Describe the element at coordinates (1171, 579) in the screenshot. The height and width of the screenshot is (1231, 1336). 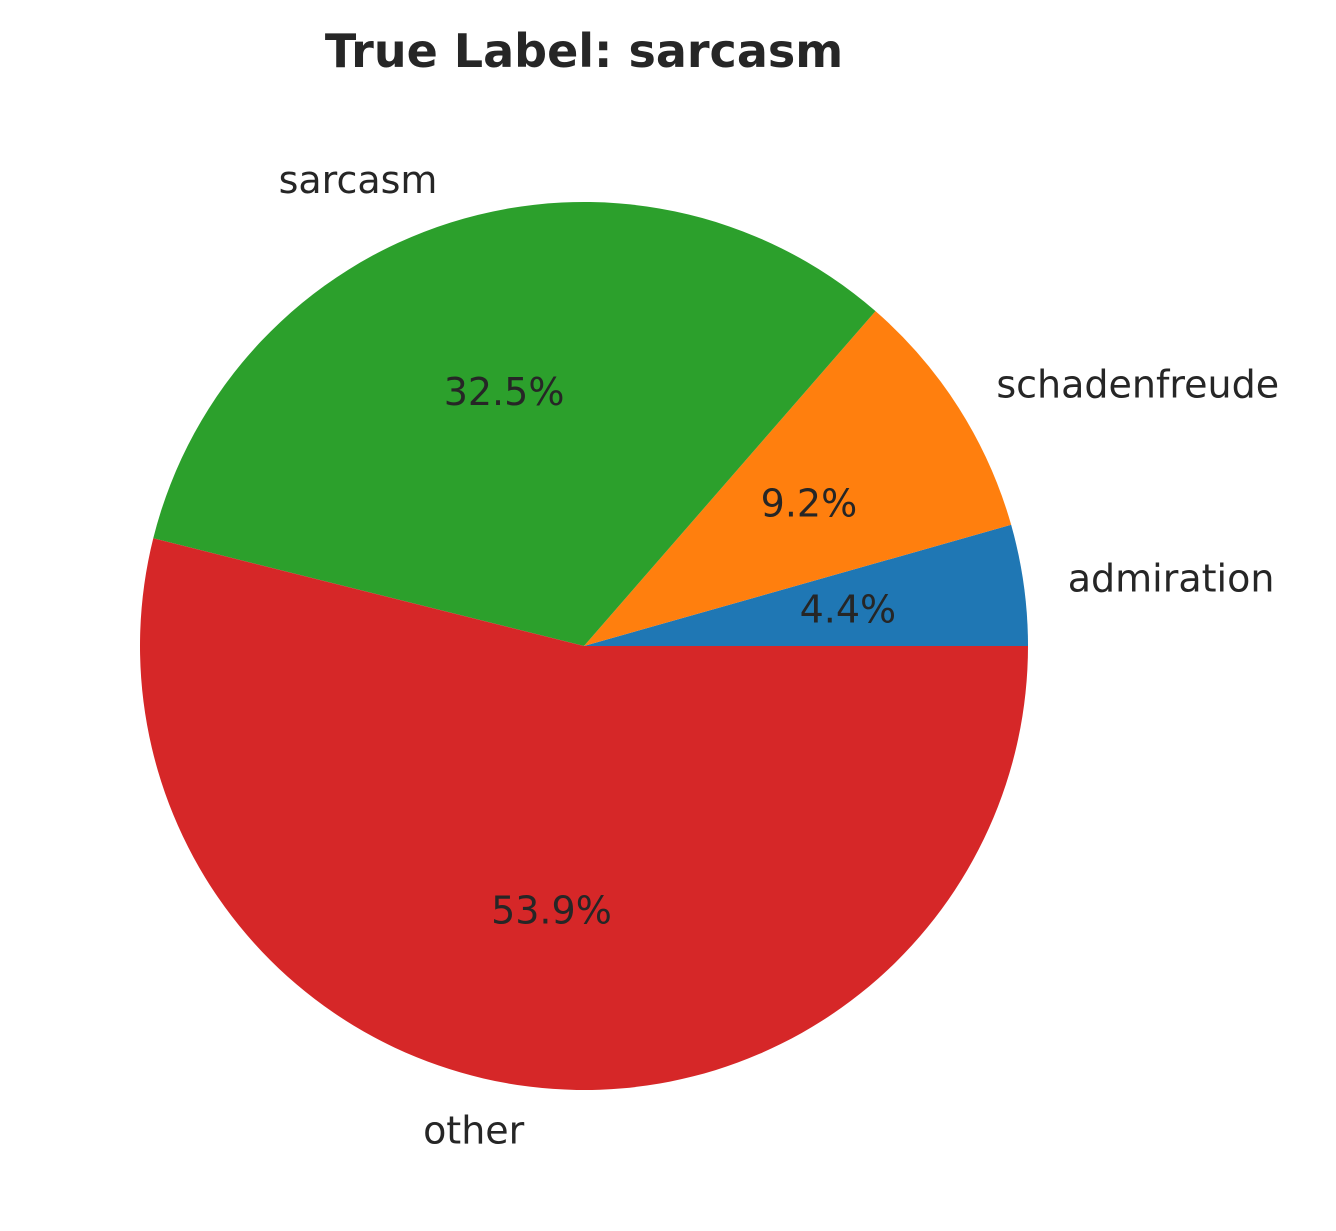
I see `pie-outer-label-admiration: admiration` at that location.